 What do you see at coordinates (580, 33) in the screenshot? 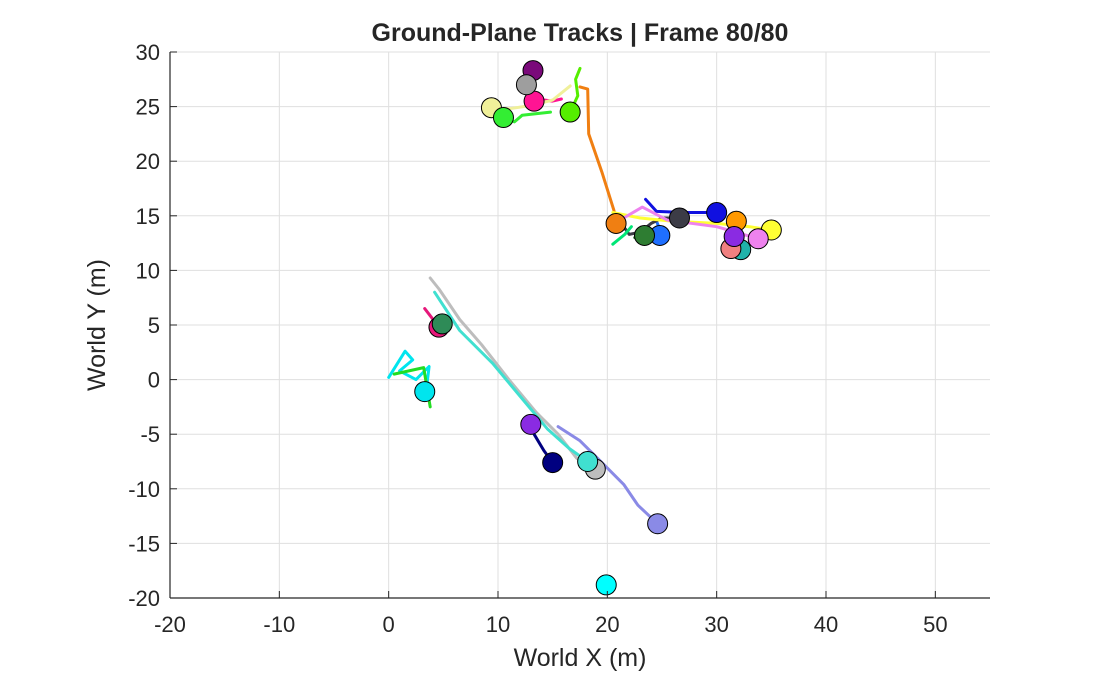
I see `chart-title: Ground-Plane Tracks | Frame 80/80` at bounding box center [580, 33].